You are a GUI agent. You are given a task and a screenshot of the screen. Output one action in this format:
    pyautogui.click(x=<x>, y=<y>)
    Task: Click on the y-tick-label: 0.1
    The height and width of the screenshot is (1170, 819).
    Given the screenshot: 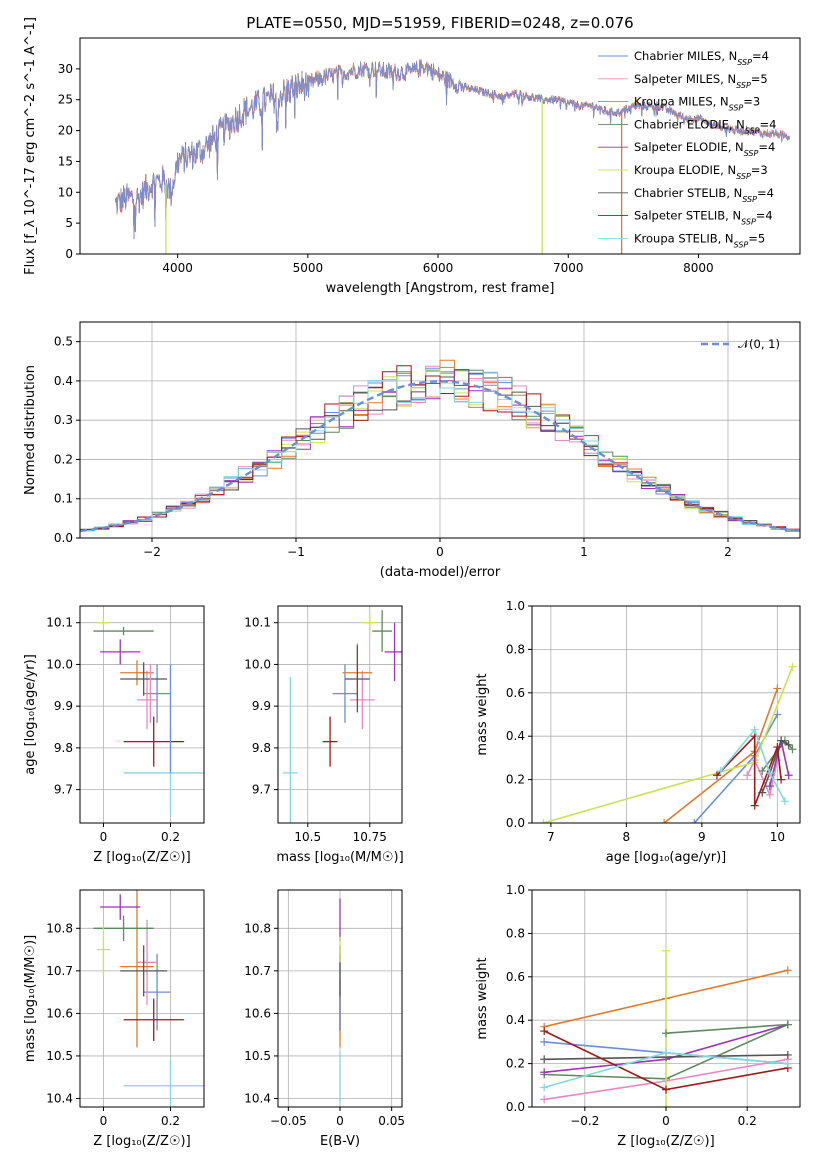 What is the action you would take?
    pyautogui.click(x=63, y=499)
    